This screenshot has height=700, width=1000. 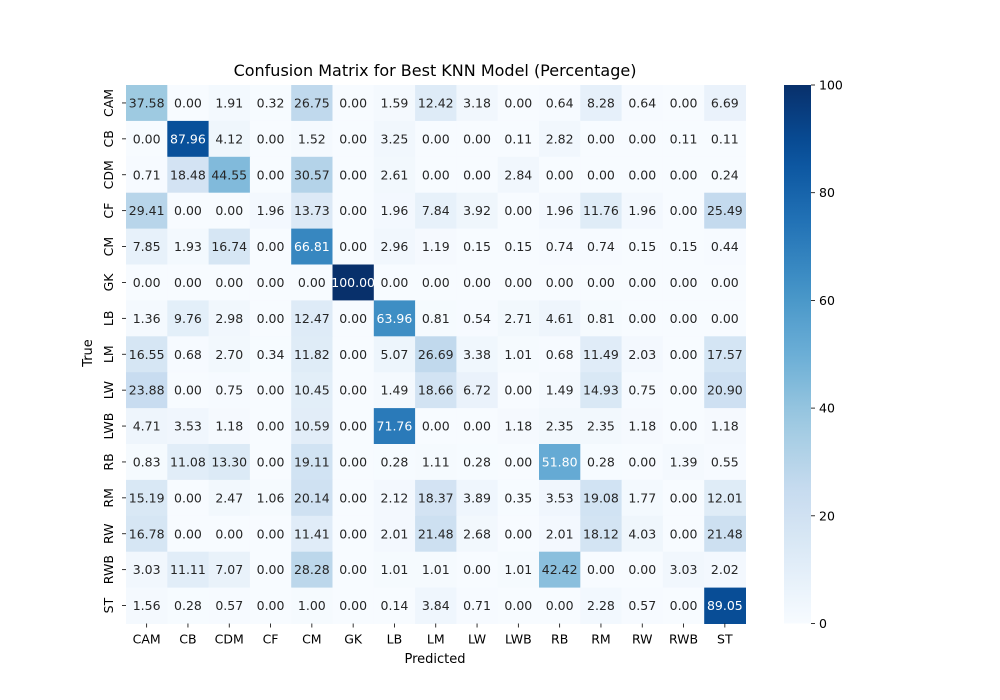 I want to click on x-axis-label: Predicted, so click(x=434, y=659).